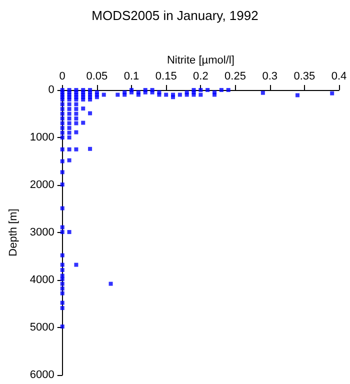 The width and height of the screenshot is (350, 384). What do you see at coordinates (51, 90) in the screenshot?
I see `y-tick-label: 0` at bounding box center [51, 90].